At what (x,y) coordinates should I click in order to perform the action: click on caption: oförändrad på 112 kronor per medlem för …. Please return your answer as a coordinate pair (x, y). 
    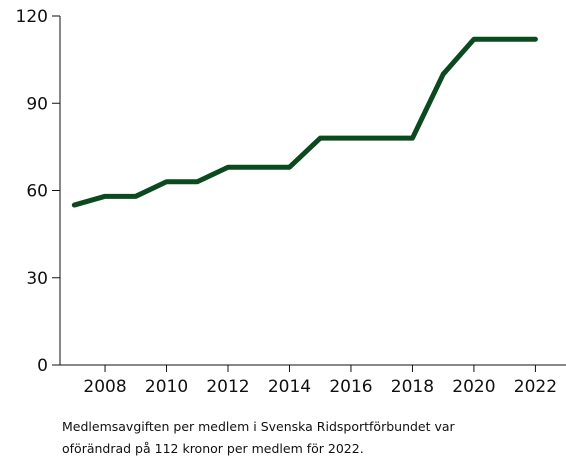
    Looking at the image, I should click on (213, 448).